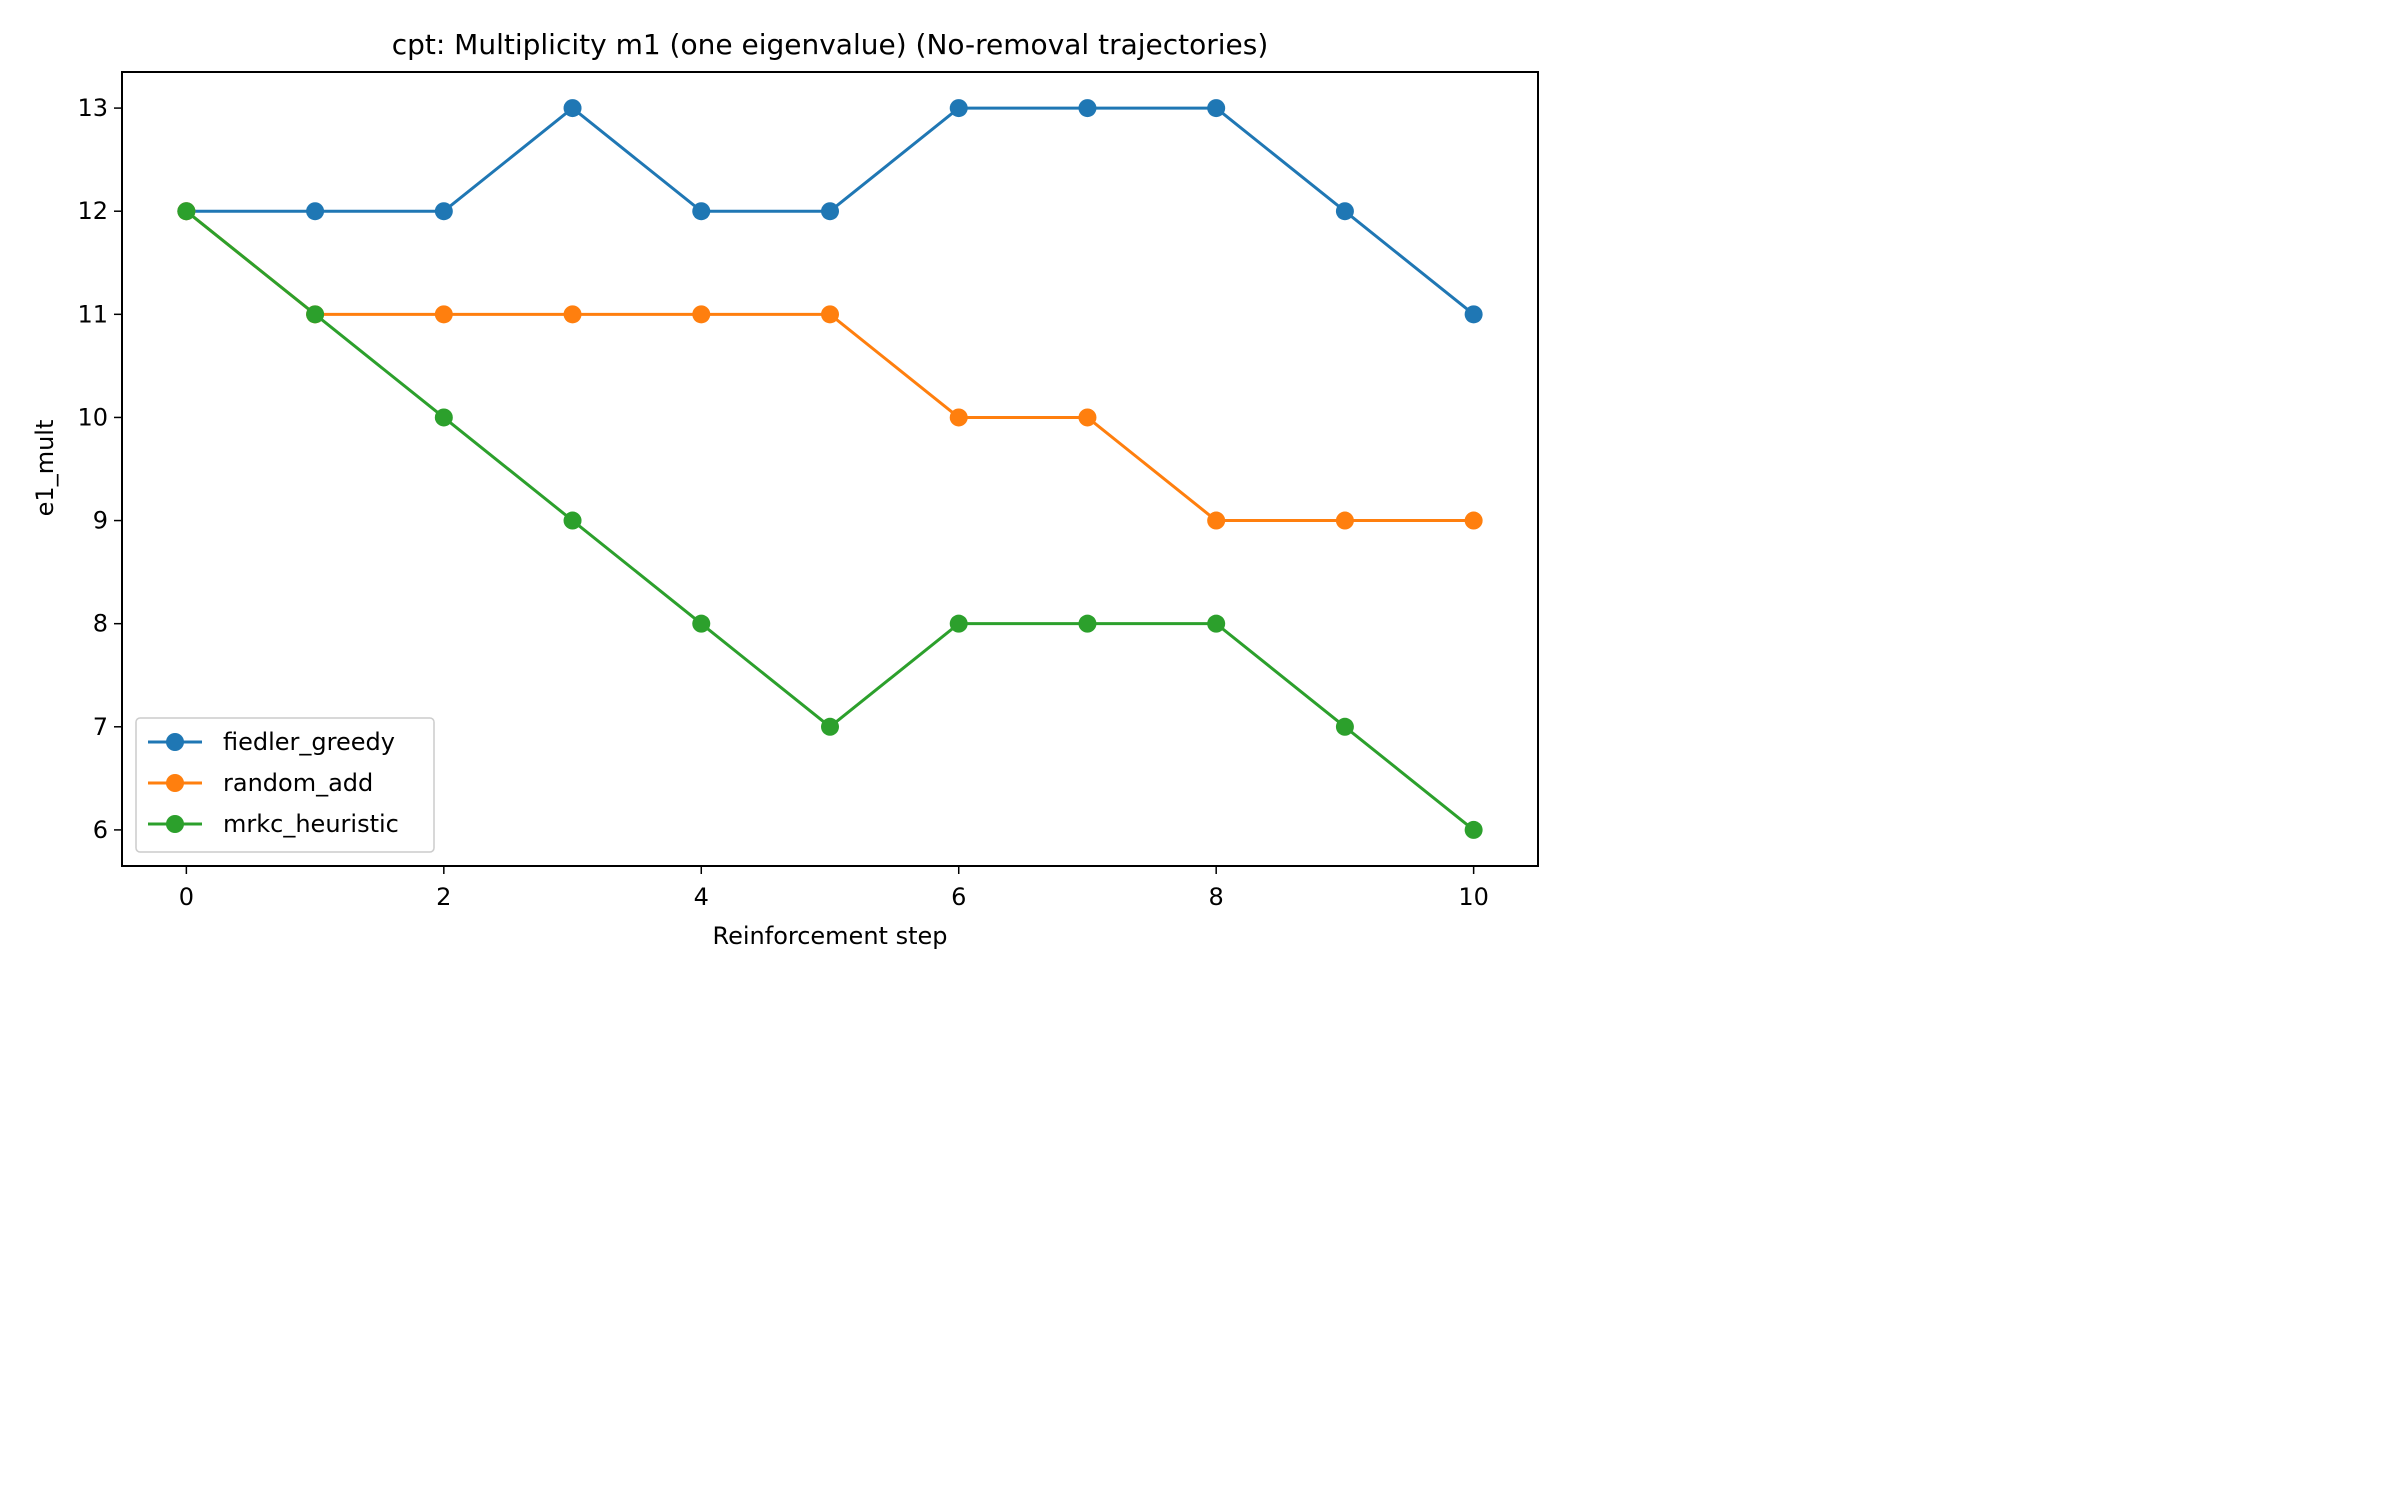 Image resolution: width=2400 pixels, height=1500 pixels. I want to click on y-tick-label: 10, so click(92, 417).